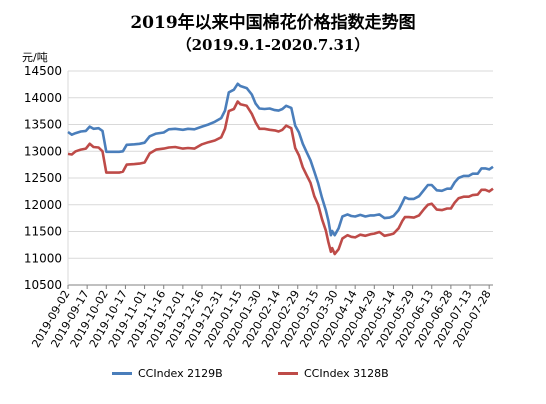 This screenshot has height=404, width=546. What do you see at coordinates (35, 57) in the screenshot?
I see `y-axis-unit-label: 元/吨` at bounding box center [35, 57].